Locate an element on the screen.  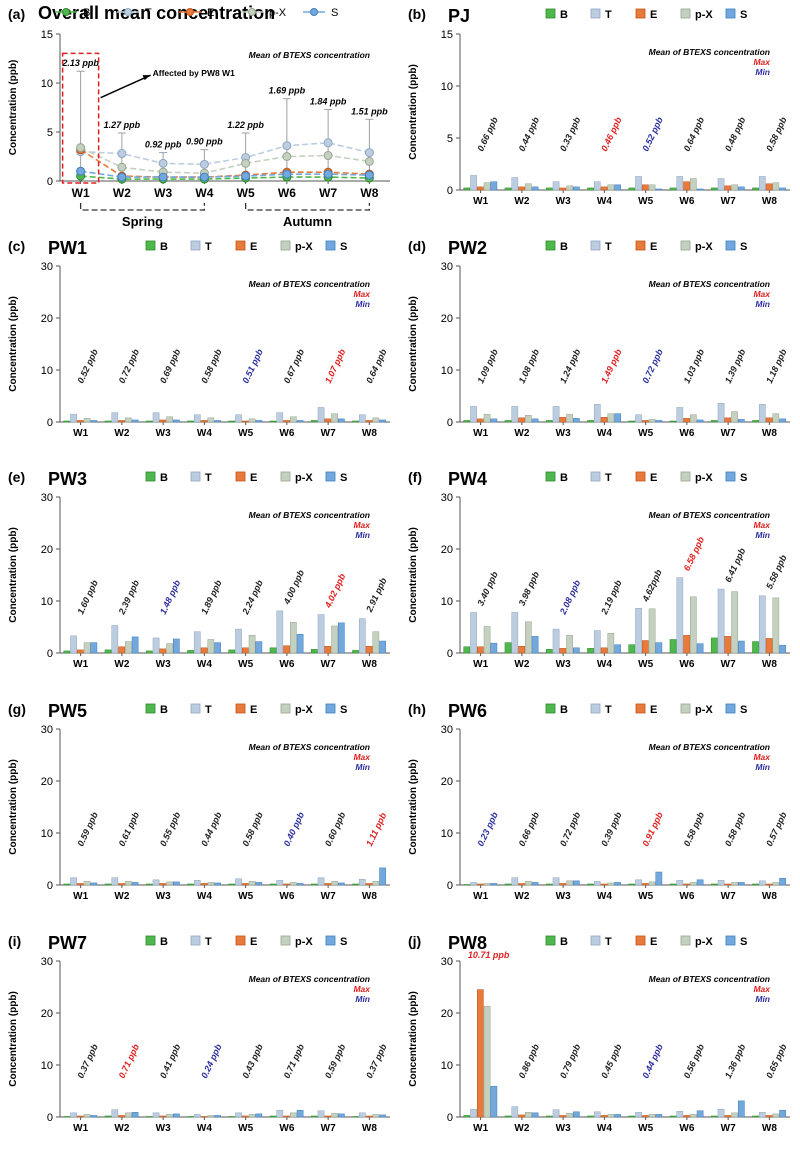
bar-E-W5 is located at coordinates (645, 421).